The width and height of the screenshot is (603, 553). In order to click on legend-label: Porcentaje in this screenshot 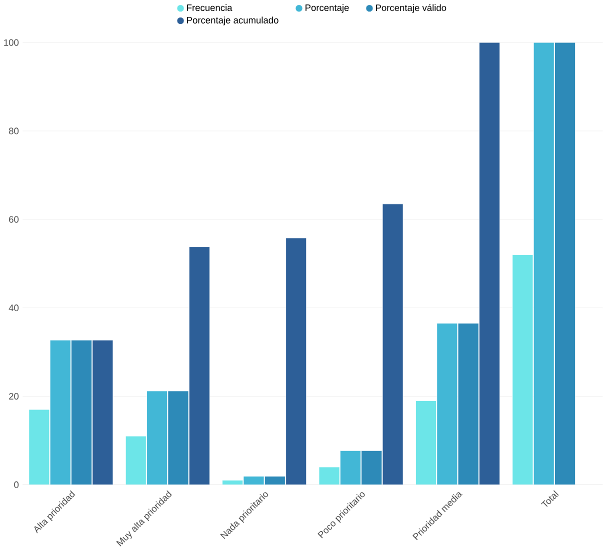, I will do `click(327, 8)`.